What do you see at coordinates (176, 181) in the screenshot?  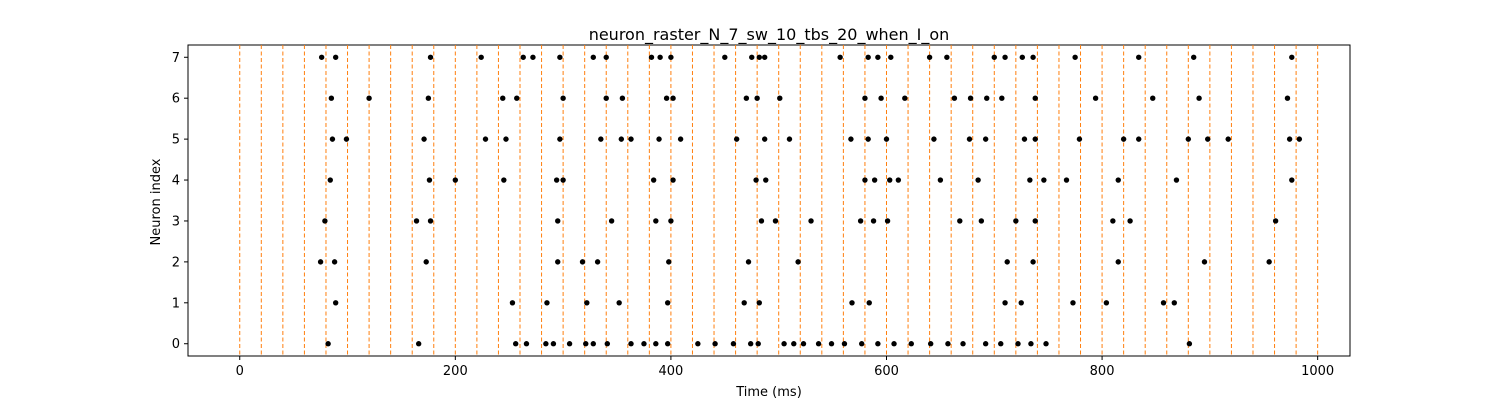 I see `y-tick-label: 4` at bounding box center [176, 181].